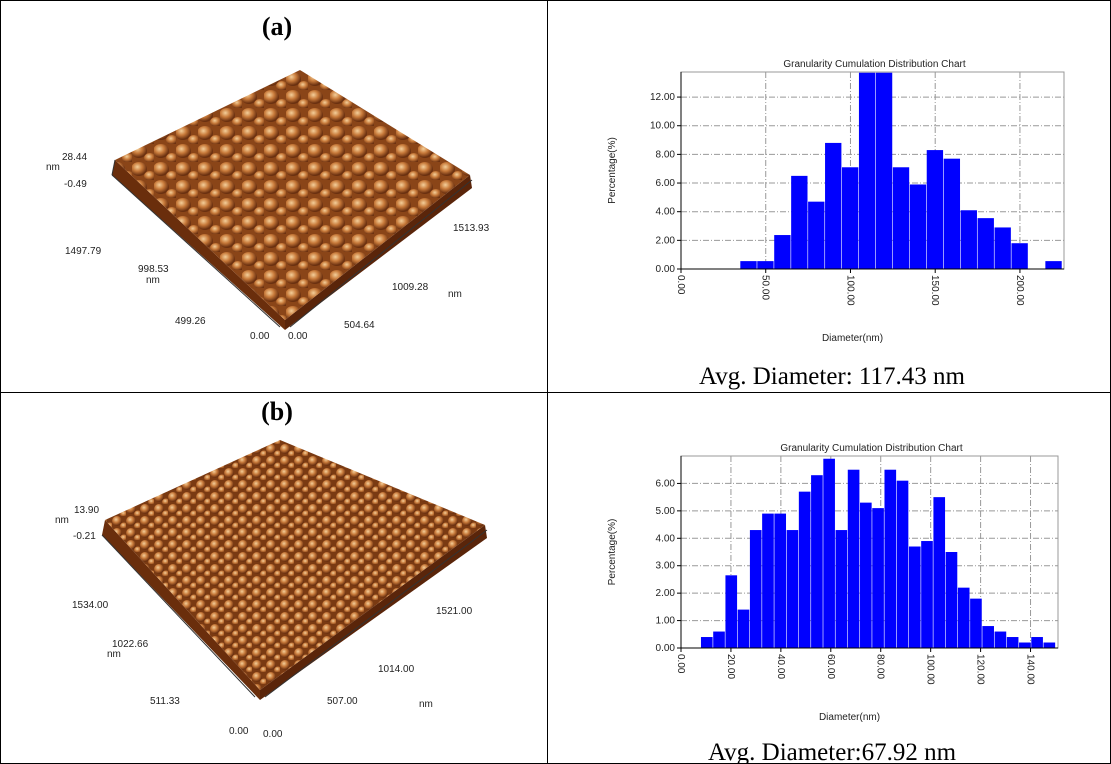 The width and height of the screenshot is (1111, 764). I want to click on caption: Avg. Diameter: 117.43 nm, so click(832, 376).